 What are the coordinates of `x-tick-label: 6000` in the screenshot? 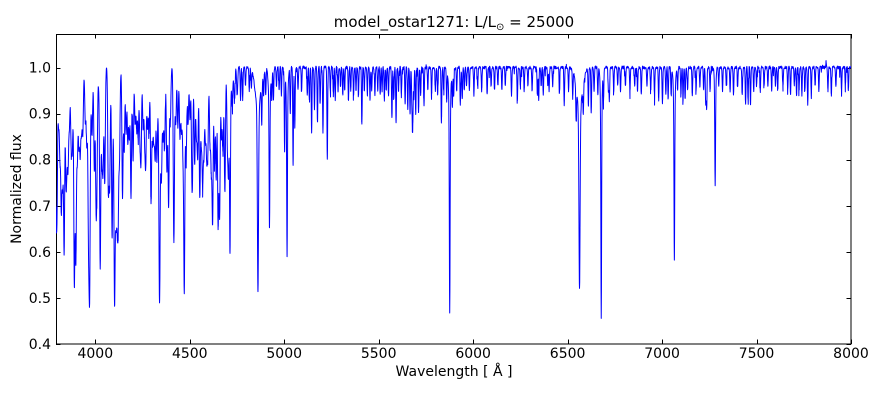 It's located at (473, 354).